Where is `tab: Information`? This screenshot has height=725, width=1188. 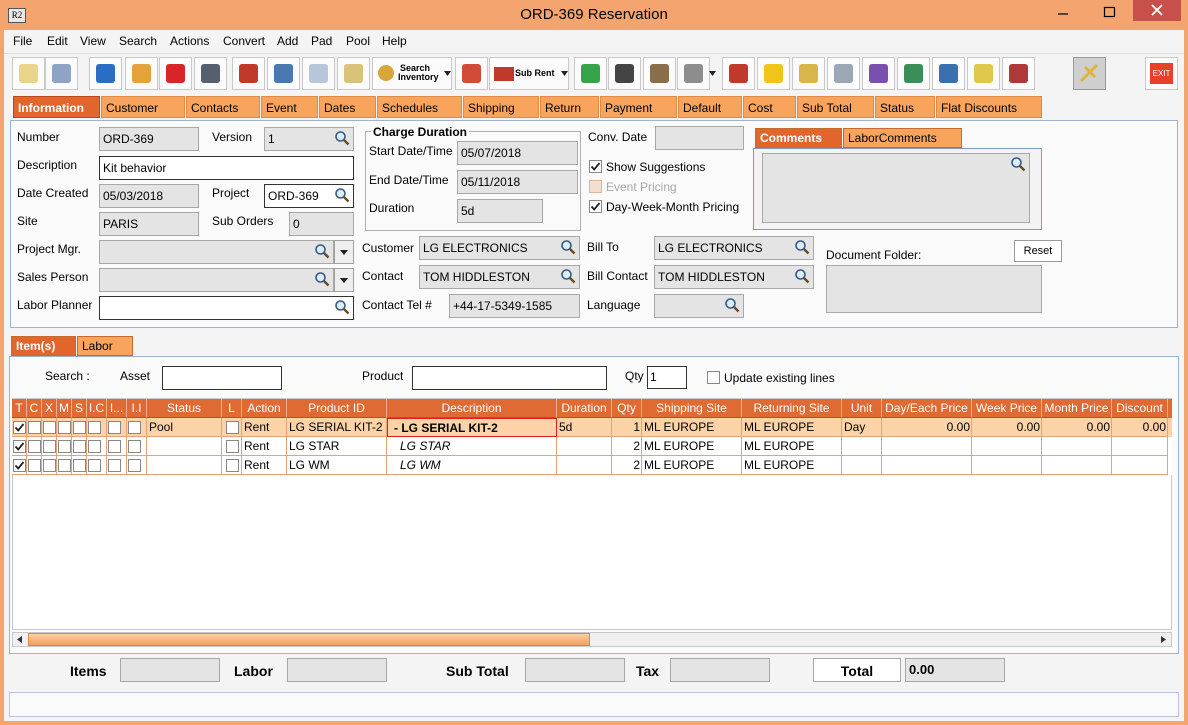 tab: Information is located at coordinates (56, 107).